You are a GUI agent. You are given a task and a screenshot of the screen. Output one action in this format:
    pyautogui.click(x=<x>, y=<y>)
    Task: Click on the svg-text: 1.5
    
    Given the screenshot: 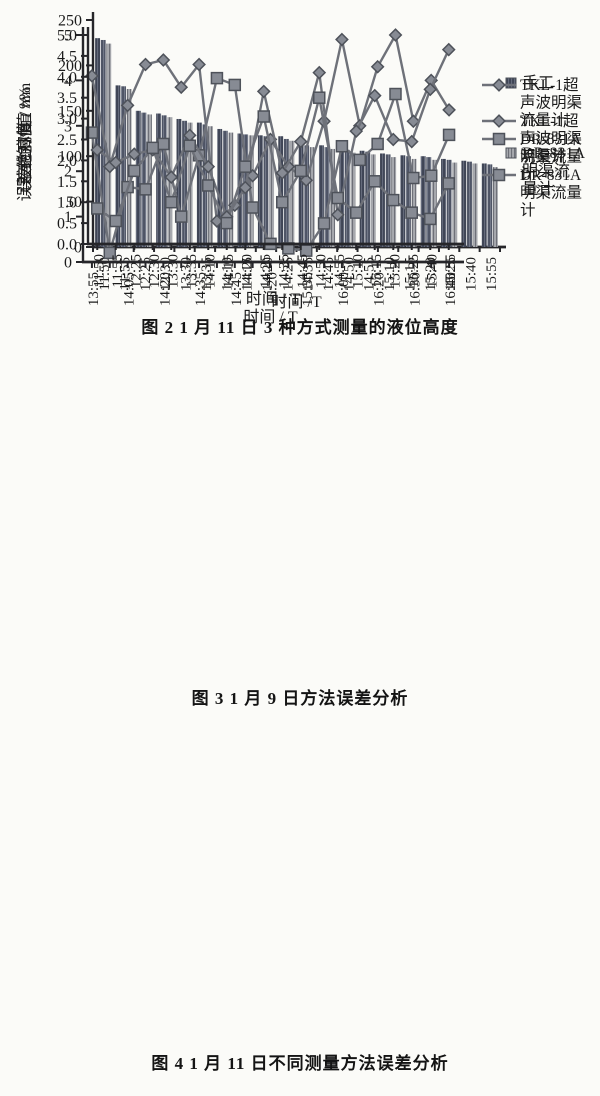 What is the action you would take?
    pyautogui.click(x=67, y=182)
    